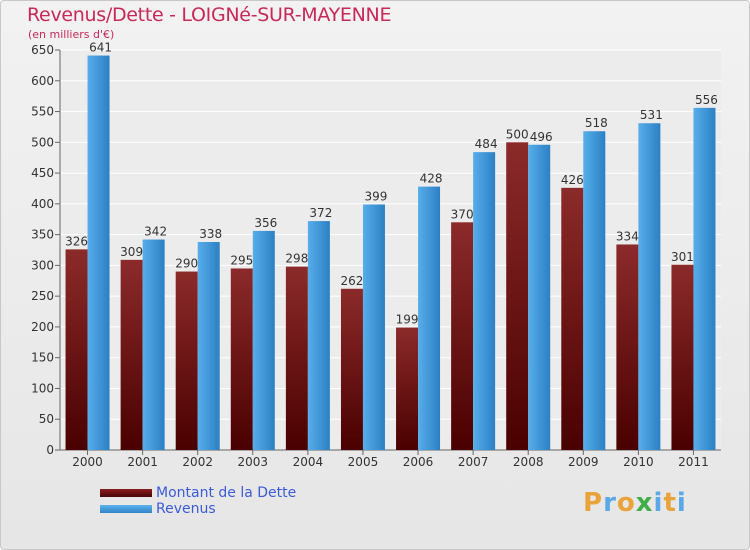 The height and width of the screenshot is (550, 750). What do you see at coordinates (407, 388) in the screenshot?
I see `bar-dette-2006` at bounding box center [407, 388].